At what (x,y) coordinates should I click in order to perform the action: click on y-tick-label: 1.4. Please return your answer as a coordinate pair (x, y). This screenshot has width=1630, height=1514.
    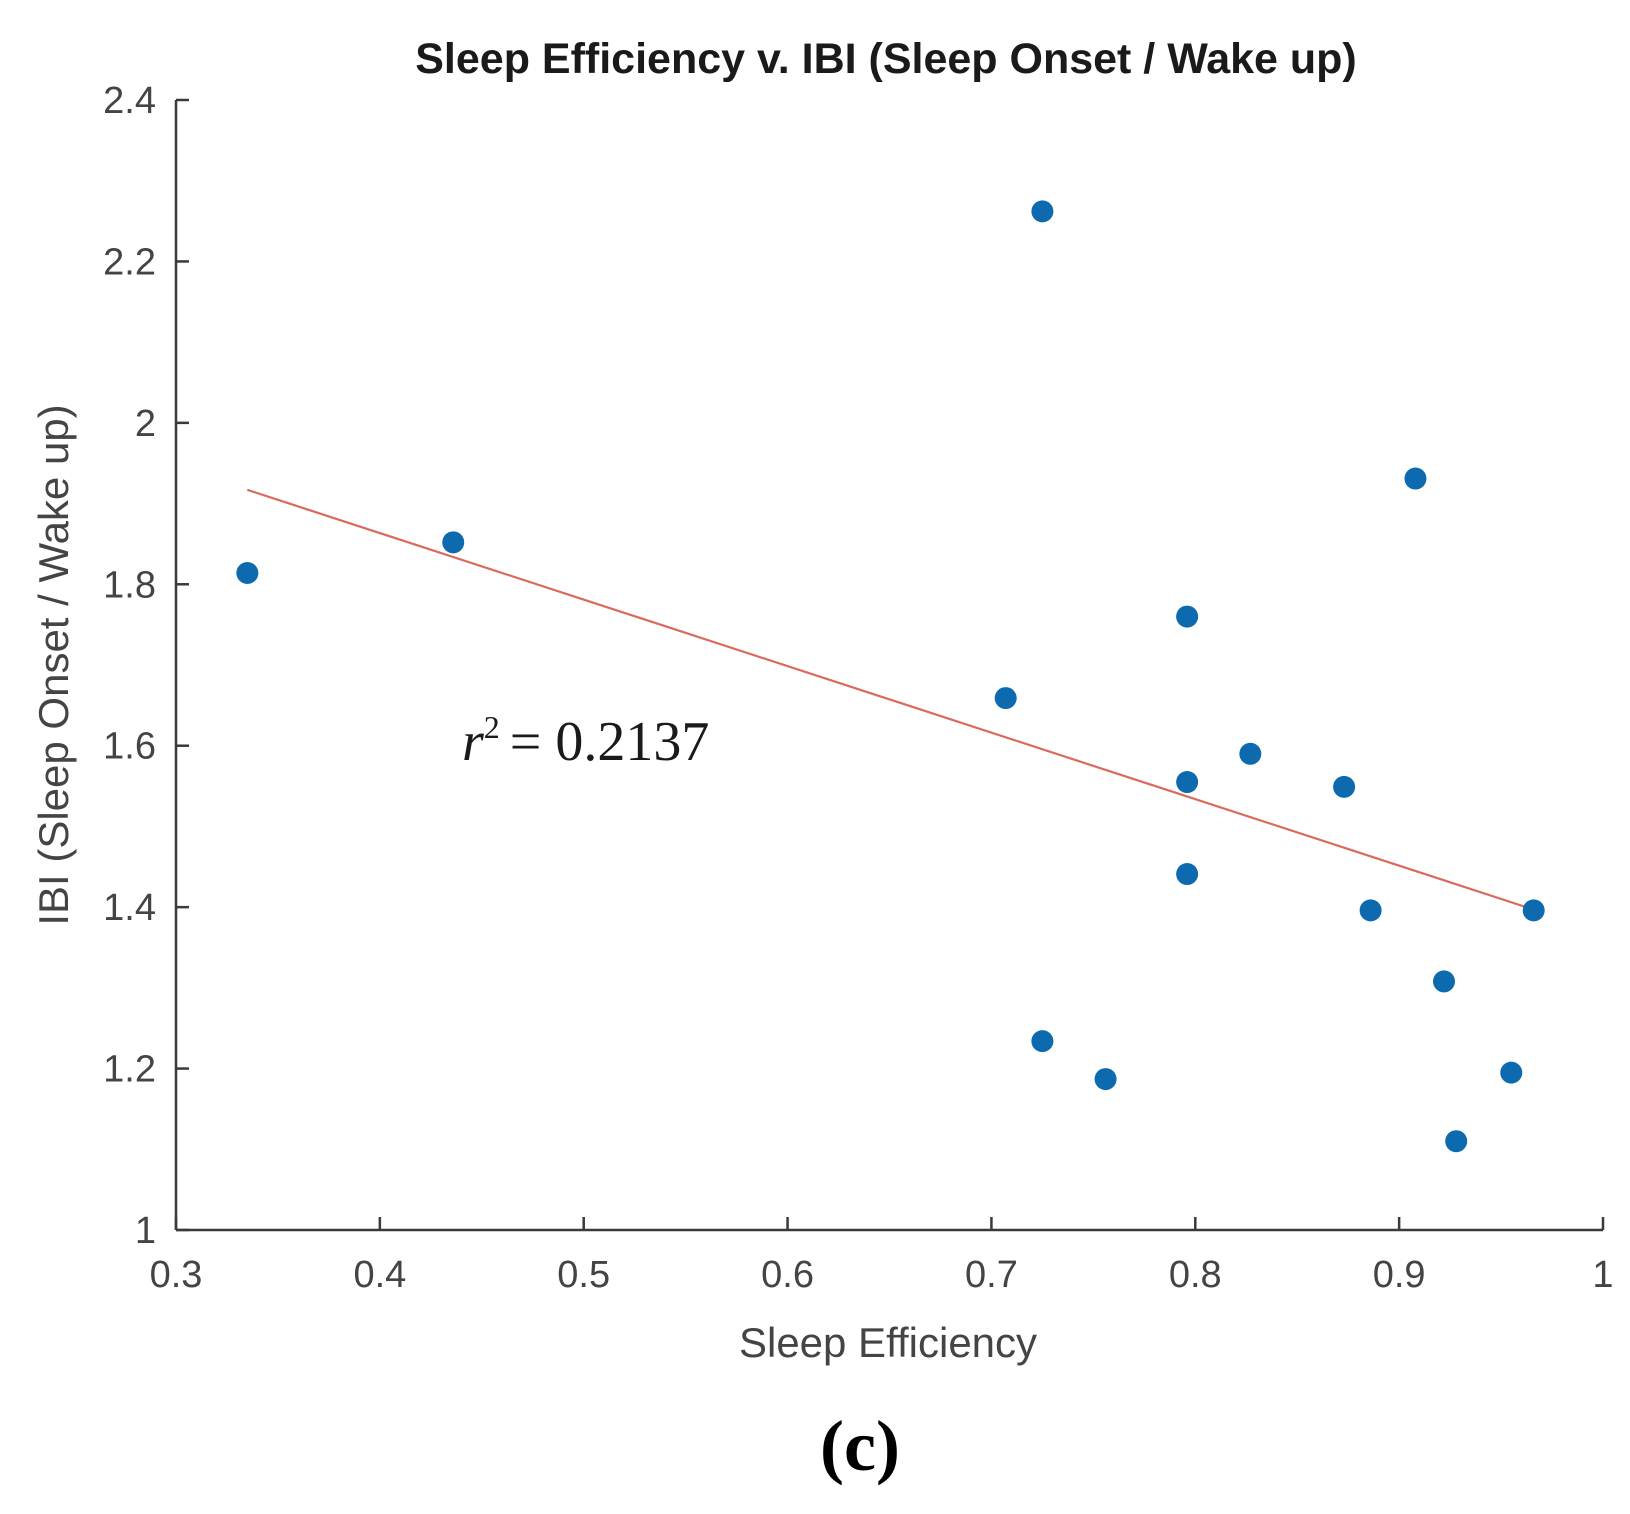
    Looking at the image, I should click on (129, 908).